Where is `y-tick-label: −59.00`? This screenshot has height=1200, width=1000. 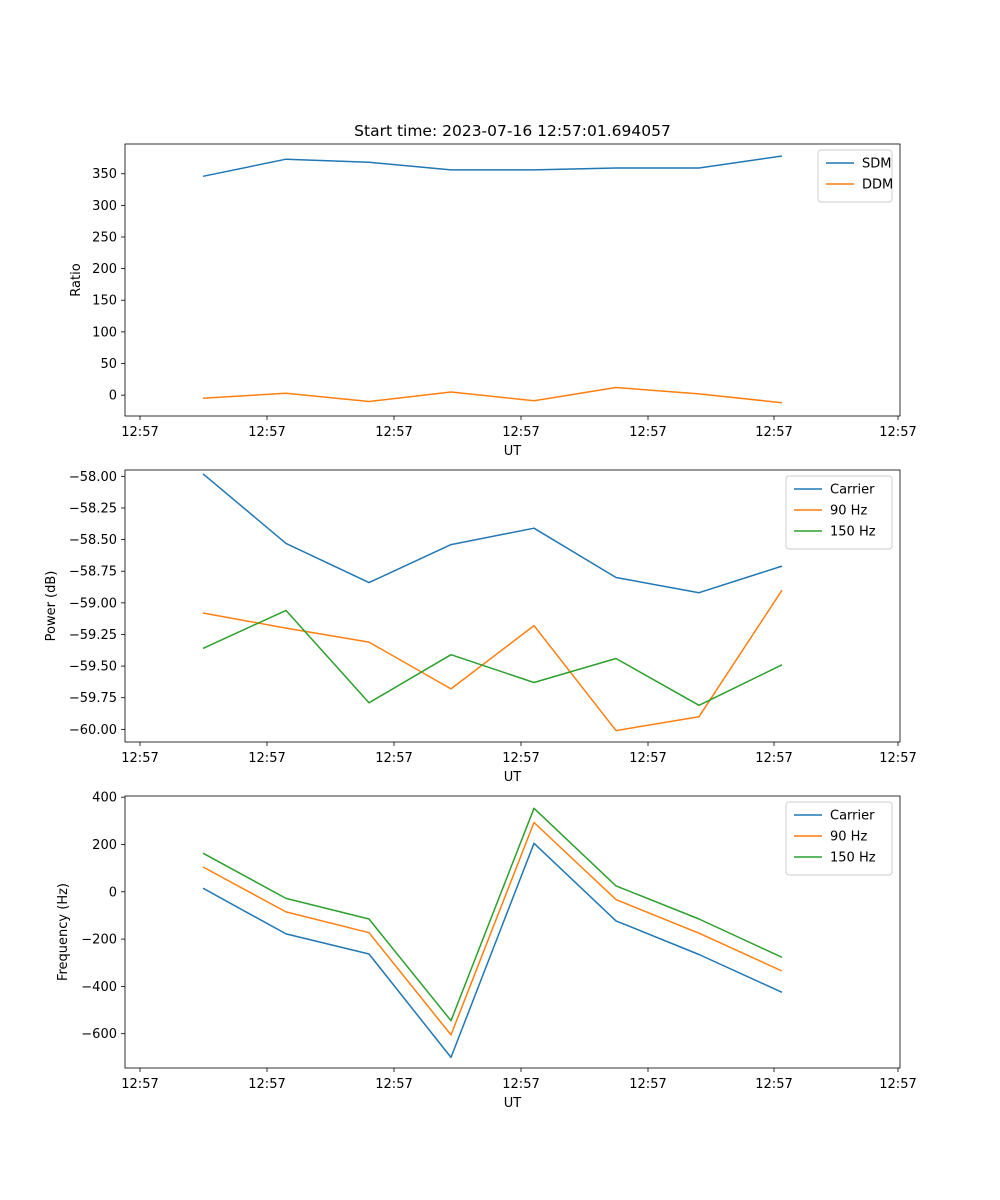 y-tick-label: −59.00 is located at coordinates (93, 603).